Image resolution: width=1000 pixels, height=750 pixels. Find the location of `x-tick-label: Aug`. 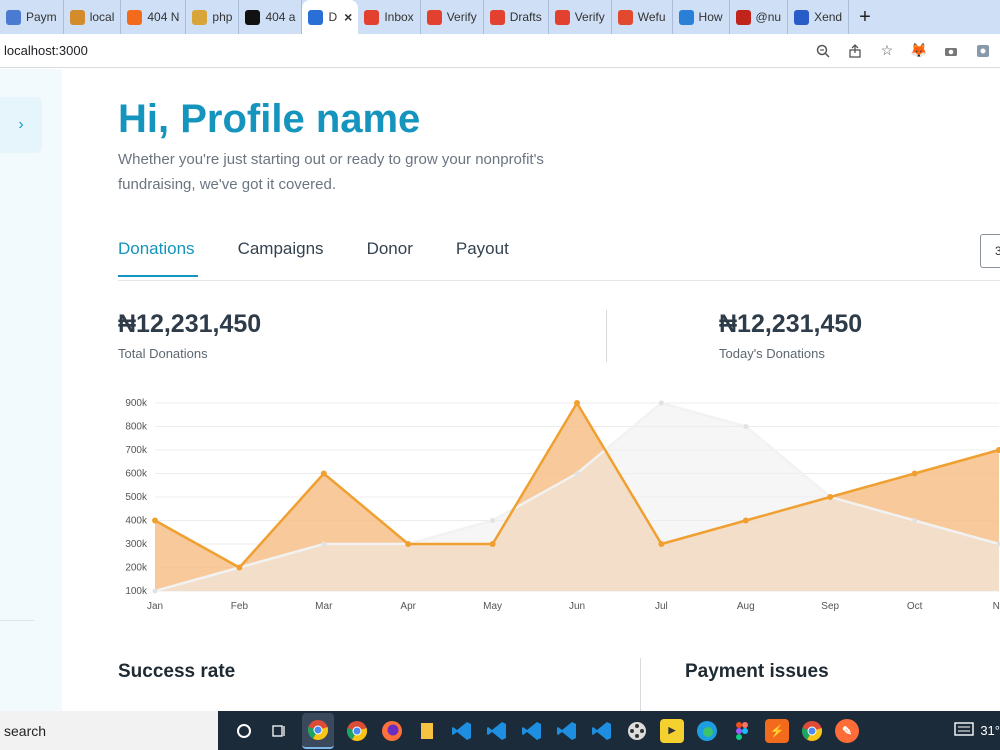

x-tick-label: Aug is located at coordinates (746, 606).